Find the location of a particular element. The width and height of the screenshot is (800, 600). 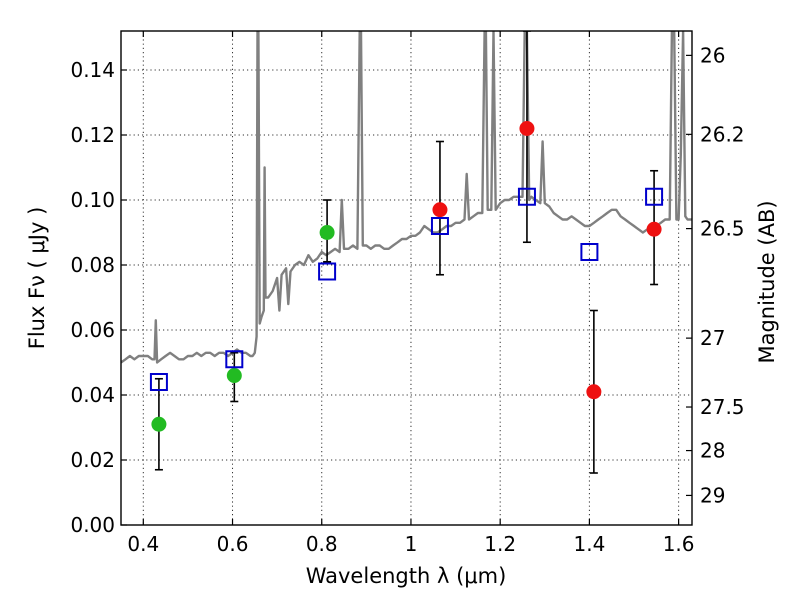

y-axis-label: Flux Fν ( μJy ) is located at coordinates (37, 278).